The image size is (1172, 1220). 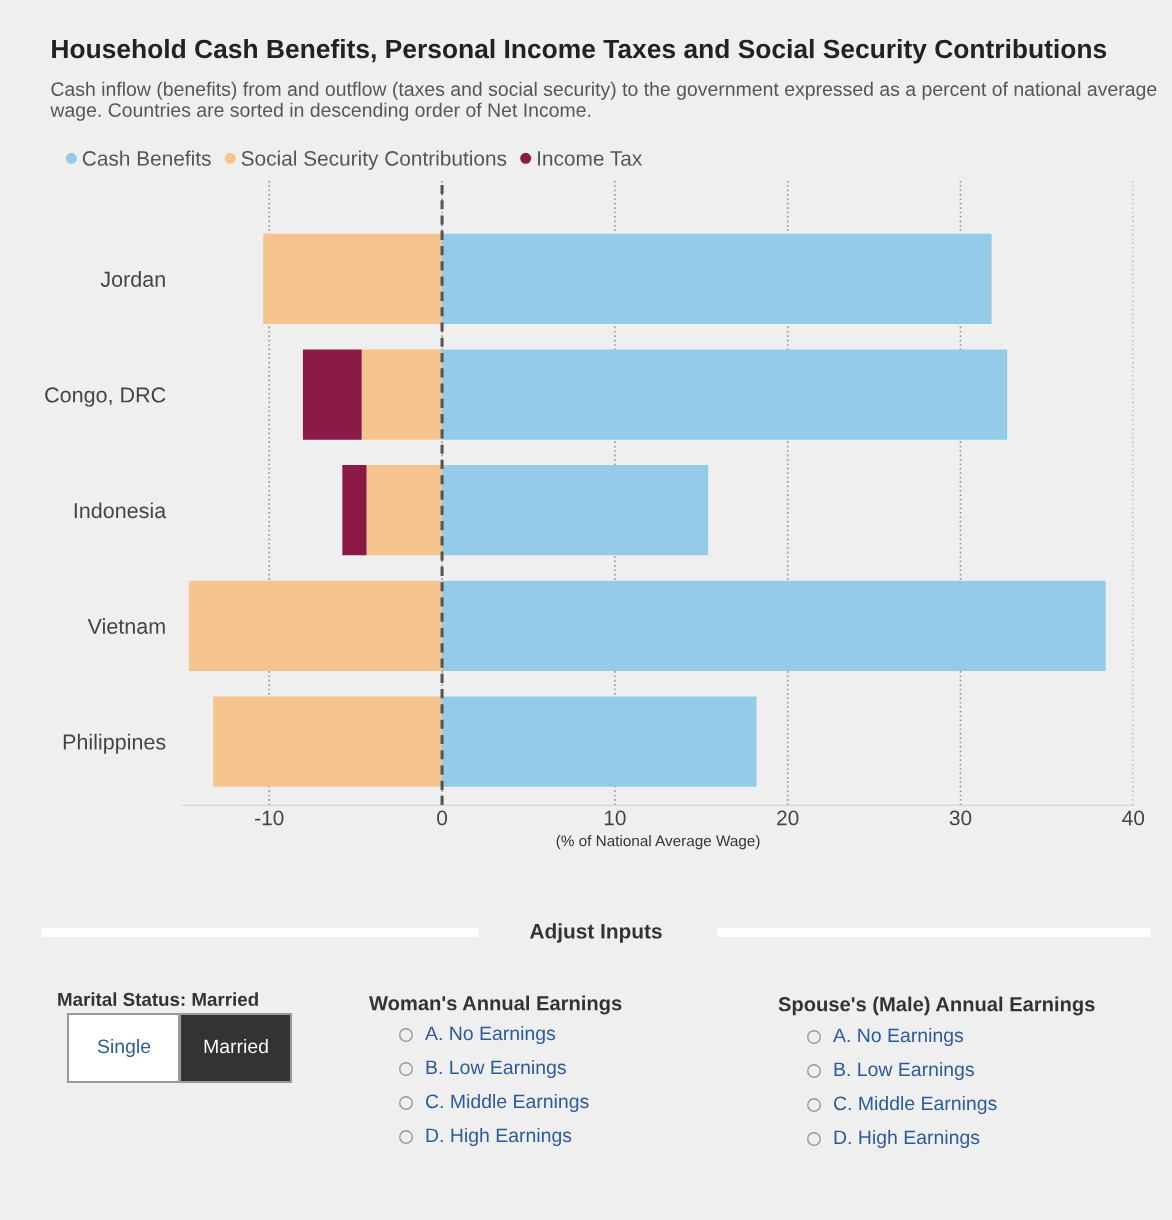 What do you see at coordinates (936, 1006) in the screenshot?
I see `text: Spouse's (Male) Annual Earnings` at bounding box center [936, 1006].